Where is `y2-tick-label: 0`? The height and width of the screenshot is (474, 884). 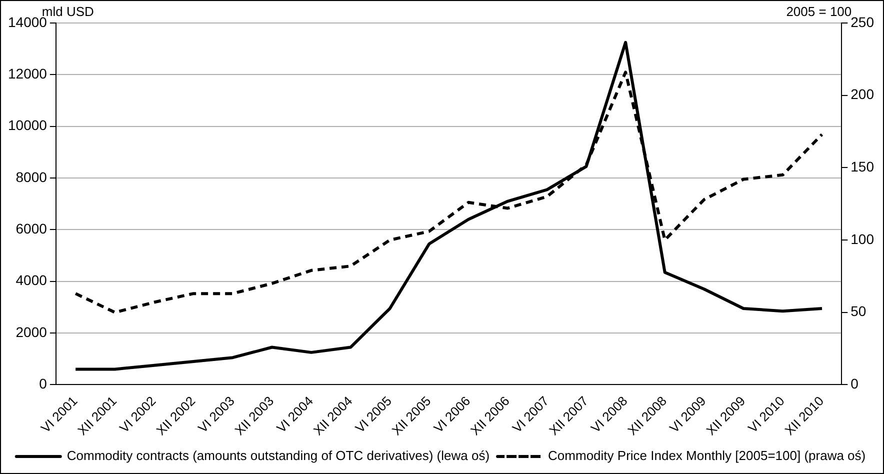 y2-tick-label: 0 is located at coordinates (854, 384).